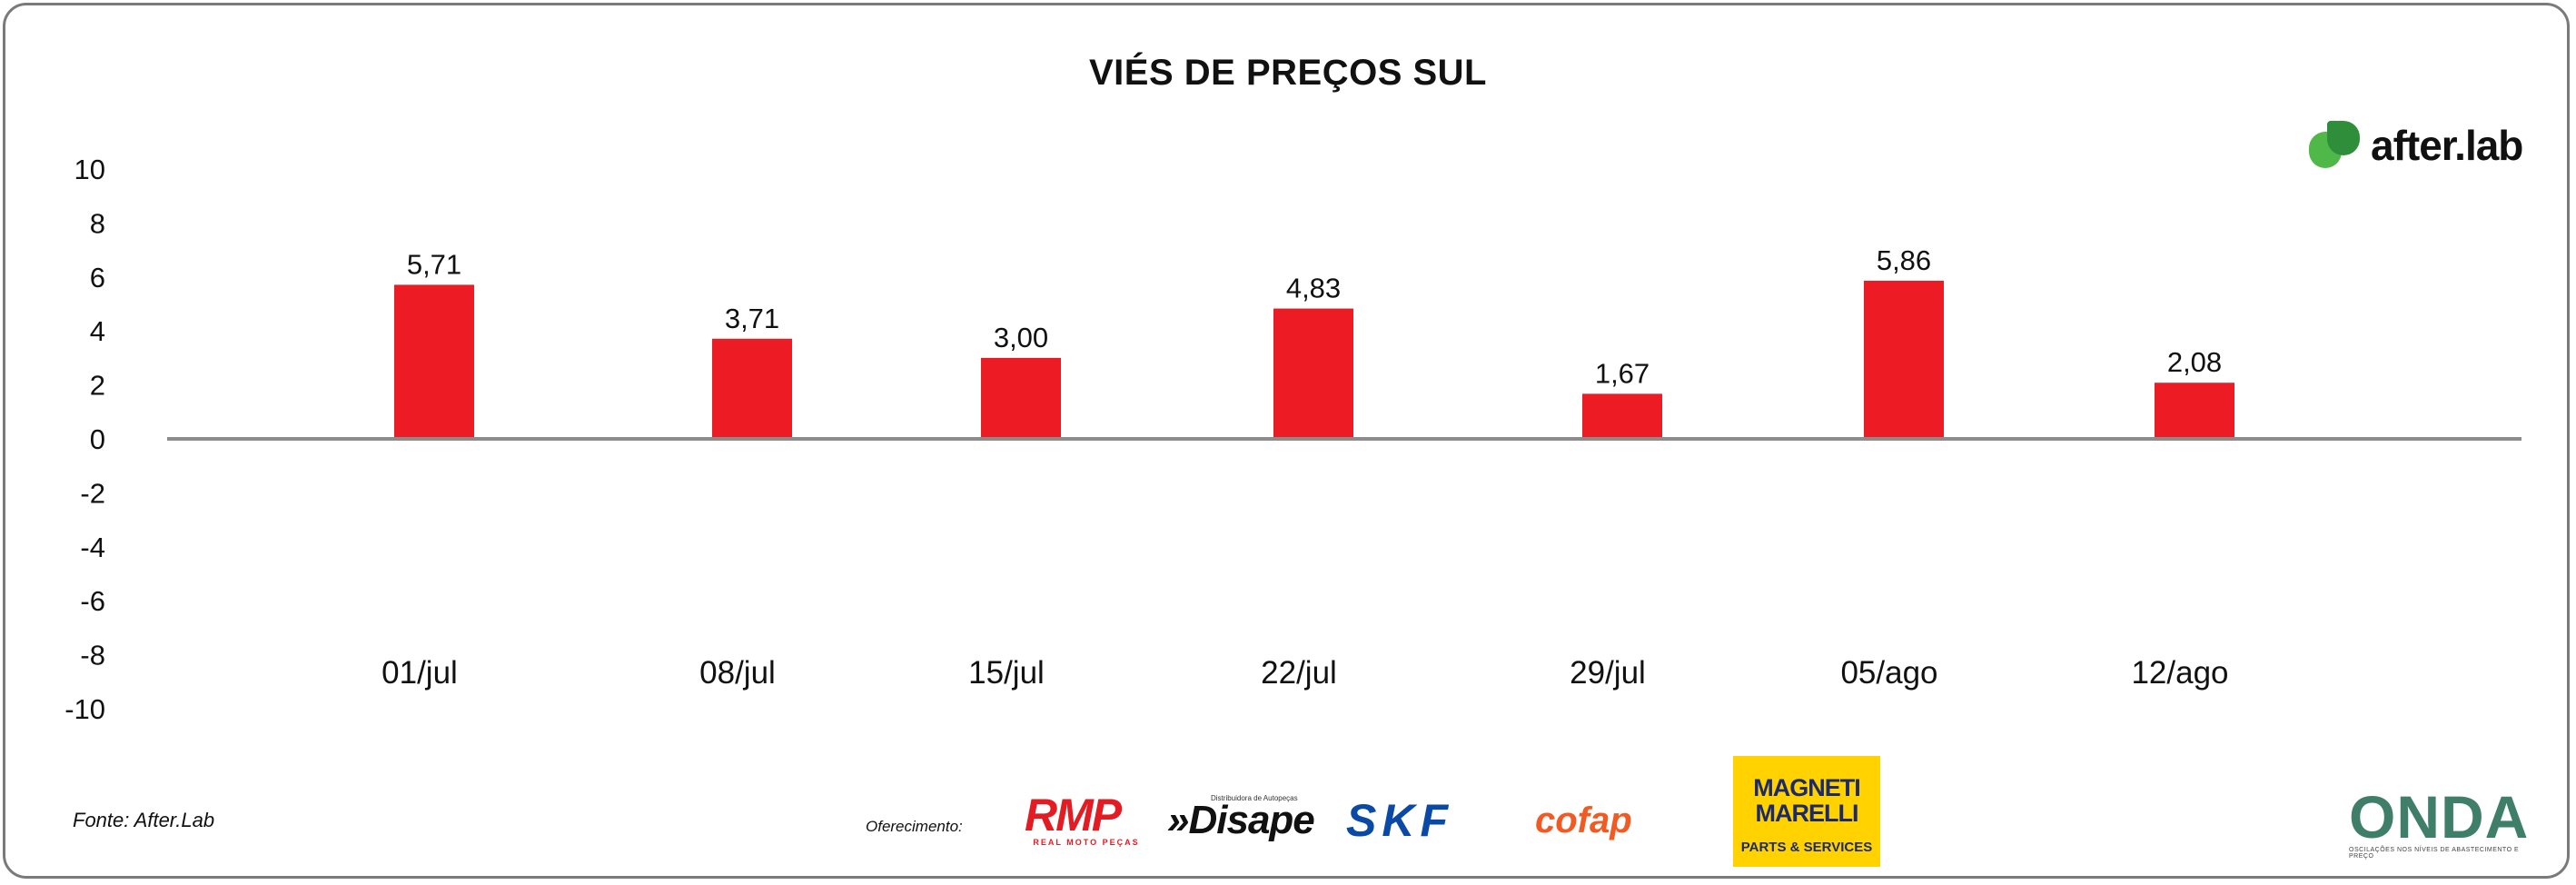 This screenshot has width=2576, height=885. I want to click on afterlab-wordmark: after.lab, so click(2447, 145).